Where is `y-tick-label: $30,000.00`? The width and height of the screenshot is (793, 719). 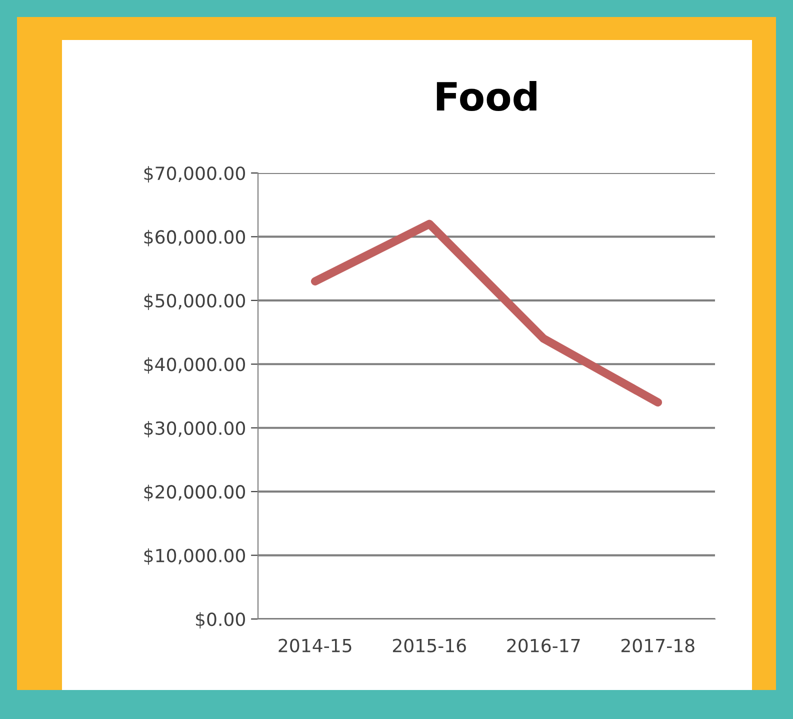 y-tick-label: $30,000.00 is located at coordinates (194, 429).